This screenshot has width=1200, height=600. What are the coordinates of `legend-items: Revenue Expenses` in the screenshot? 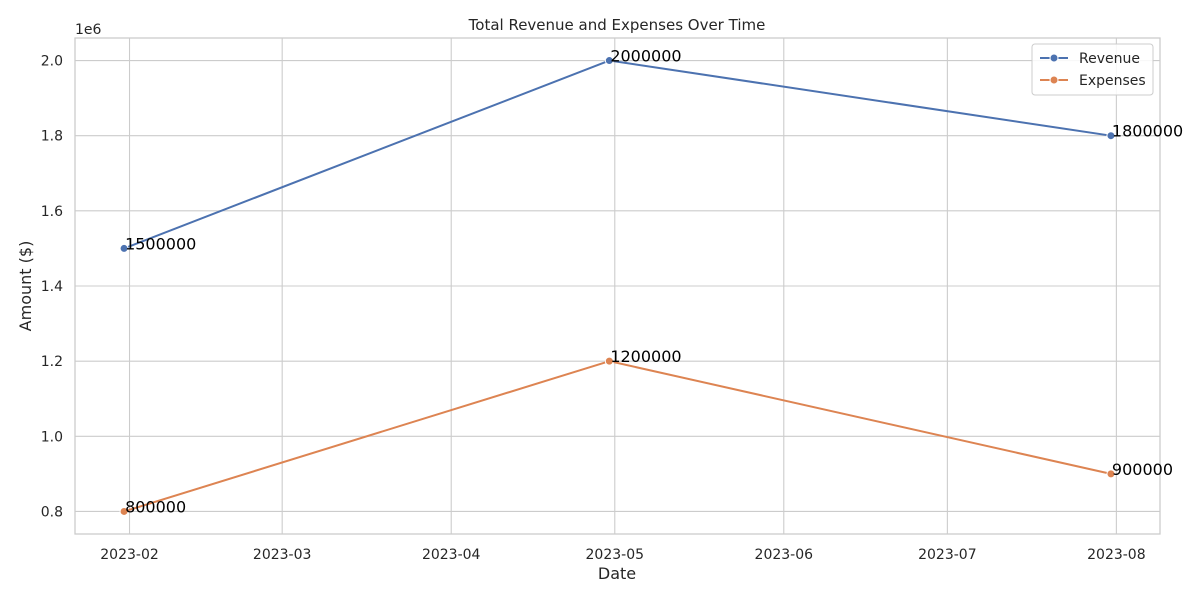 It's located at (1093, 70).